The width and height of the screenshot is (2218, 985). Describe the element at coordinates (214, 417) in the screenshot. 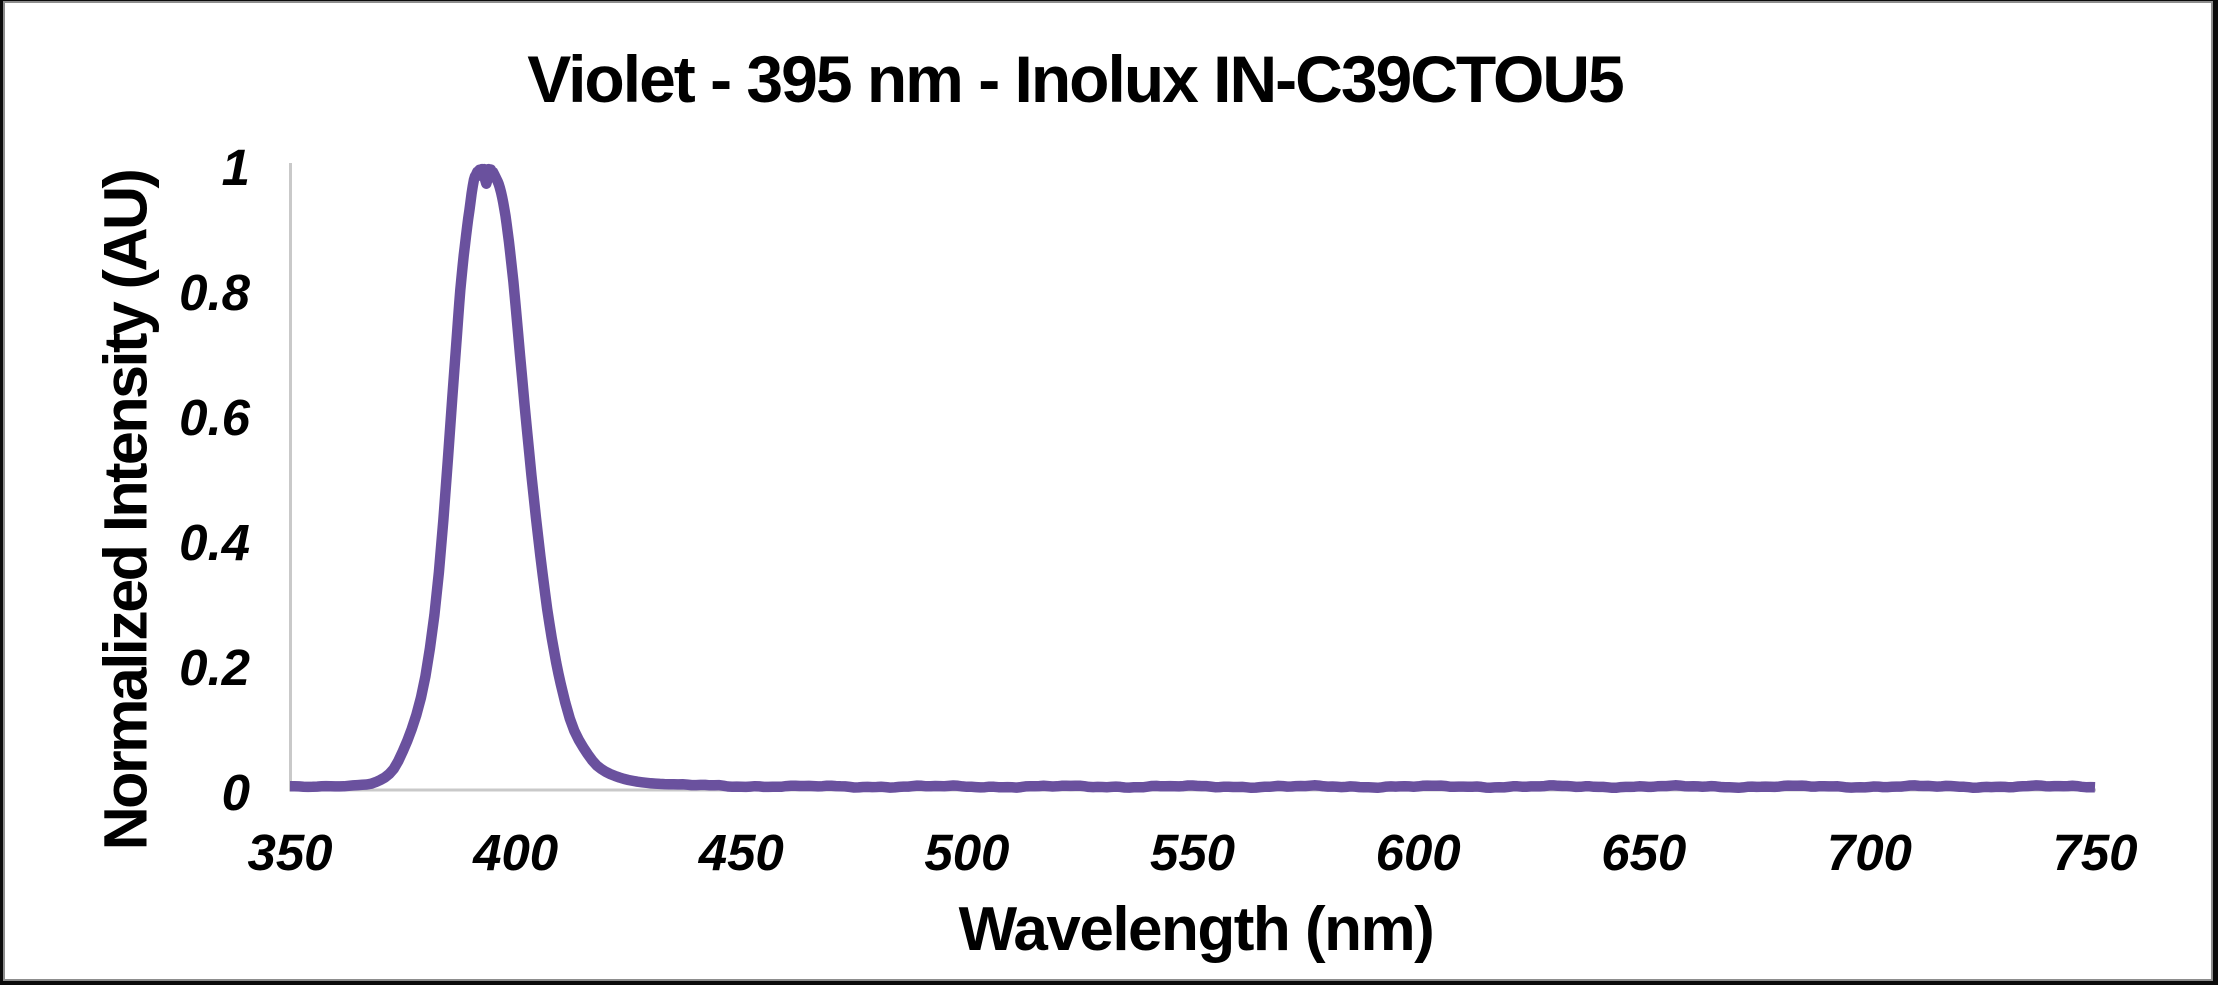

I see `y-tick-label: 0.6` at that location.